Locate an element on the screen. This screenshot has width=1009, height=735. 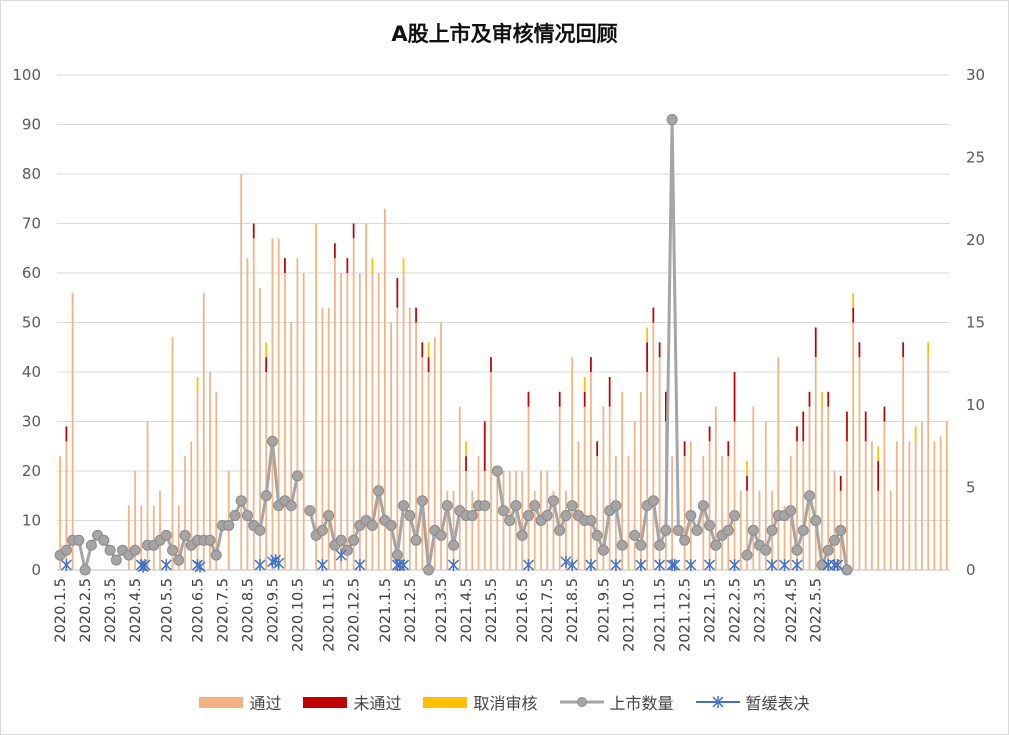
x-axis-tick-label: 2020.8.5 is located at coordinates (248, 610).